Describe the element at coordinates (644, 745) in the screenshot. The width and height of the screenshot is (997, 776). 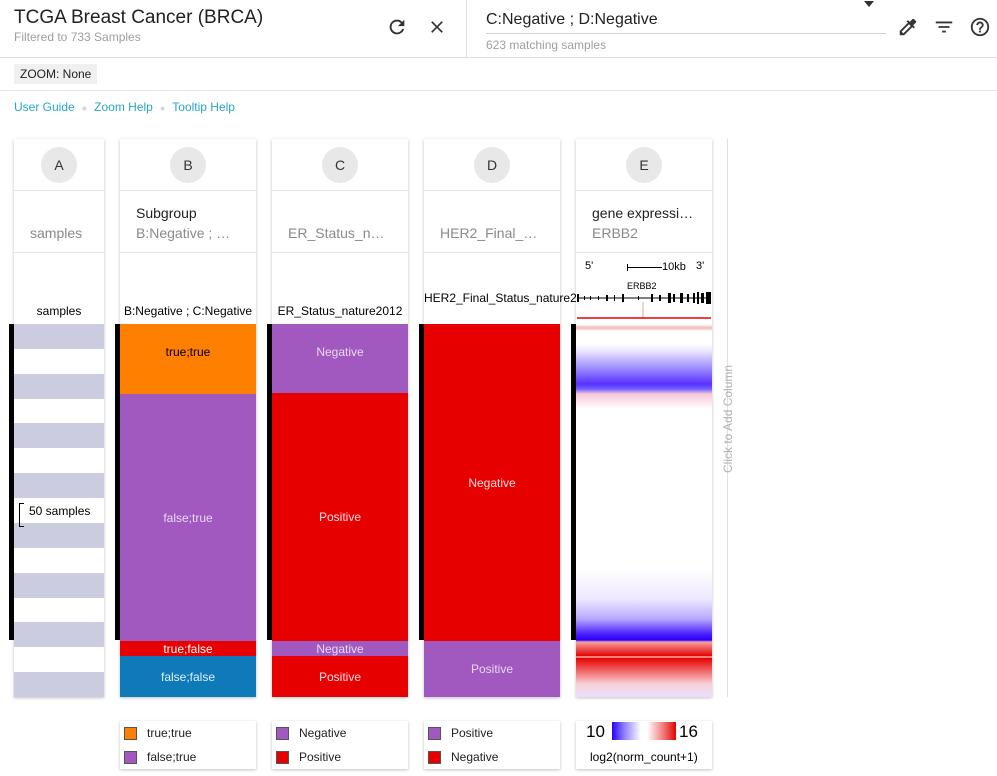
I see `legend-column-e: 10 16 log2(norm_count+1)` at that location.